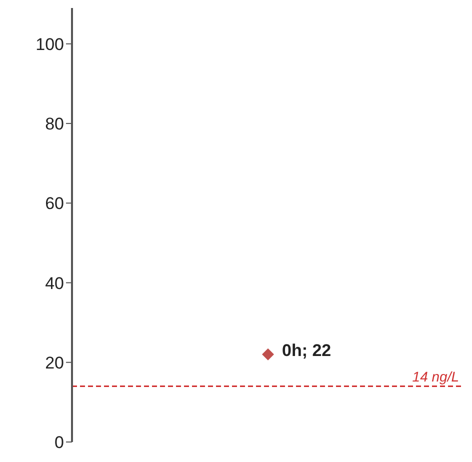  Describe the element at coordinates (54, 283) in the screenshot. I see `y-tick-label: 40` at that location.